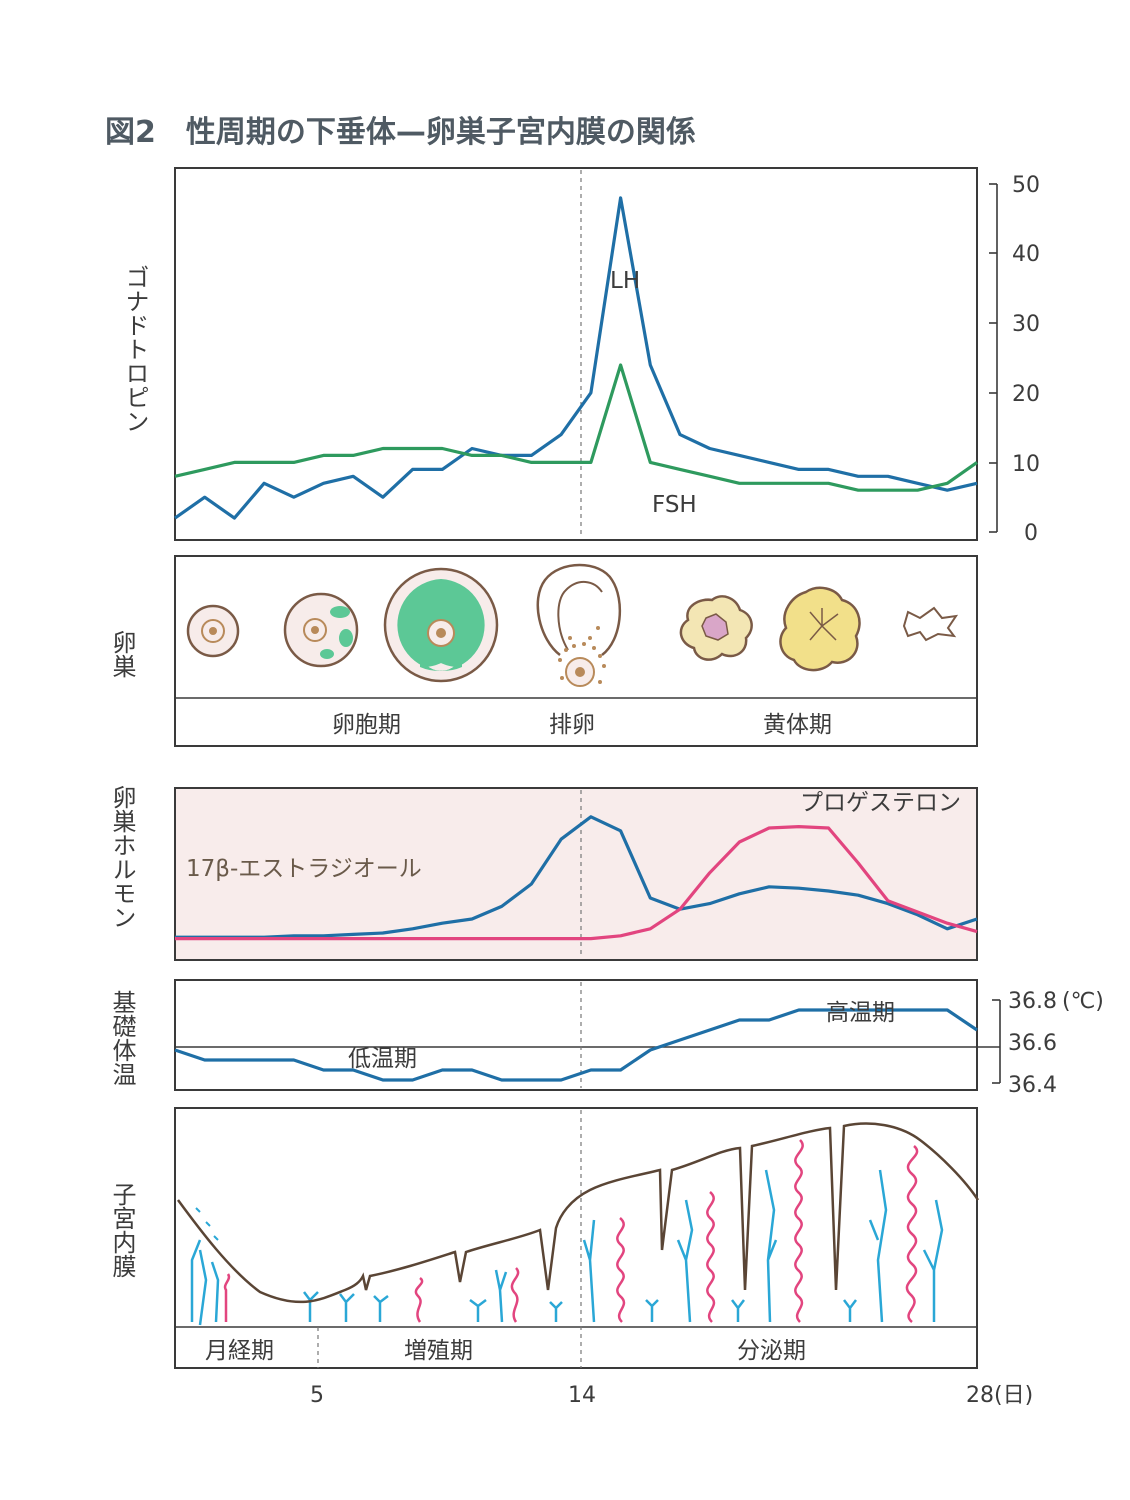 The height and width of the screenshot is (1500, 1130). I want to click on fsh-label: FSH, so click(674, 505).